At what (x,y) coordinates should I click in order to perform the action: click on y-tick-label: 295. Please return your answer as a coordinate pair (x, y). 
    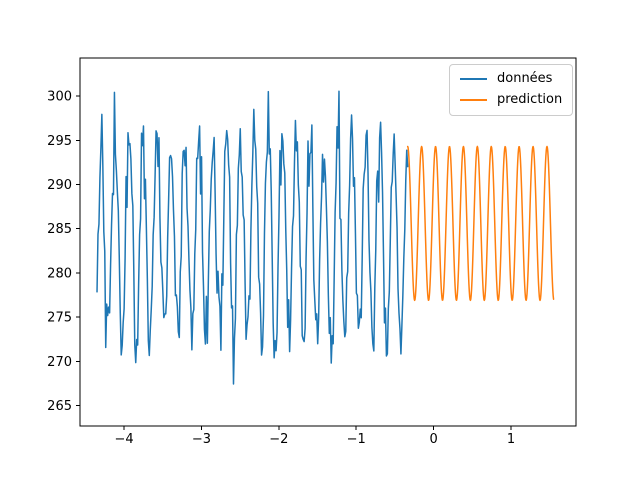
    Looking at the image, I should click on (59, 141).